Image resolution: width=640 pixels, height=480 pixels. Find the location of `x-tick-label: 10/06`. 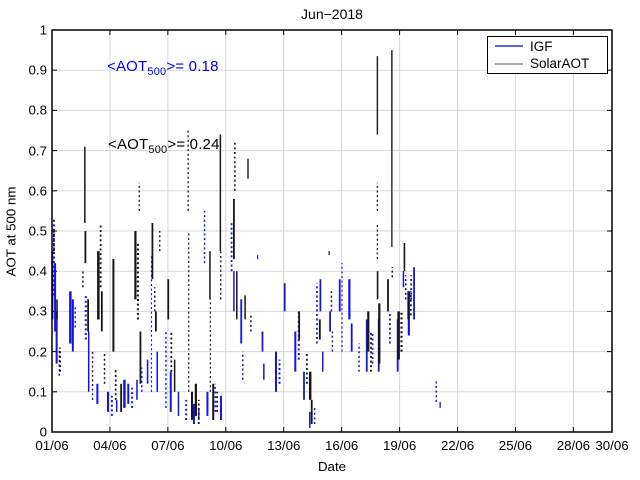

x-tick-label: 10/06 is located at coordinates (226, 445).